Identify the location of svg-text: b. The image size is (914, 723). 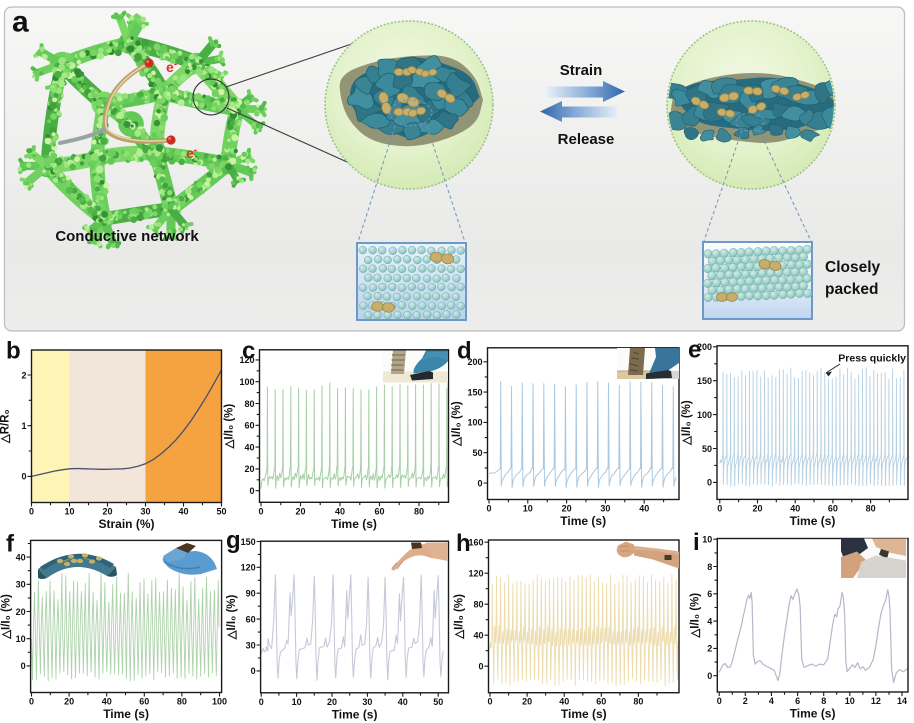
(13, 351).